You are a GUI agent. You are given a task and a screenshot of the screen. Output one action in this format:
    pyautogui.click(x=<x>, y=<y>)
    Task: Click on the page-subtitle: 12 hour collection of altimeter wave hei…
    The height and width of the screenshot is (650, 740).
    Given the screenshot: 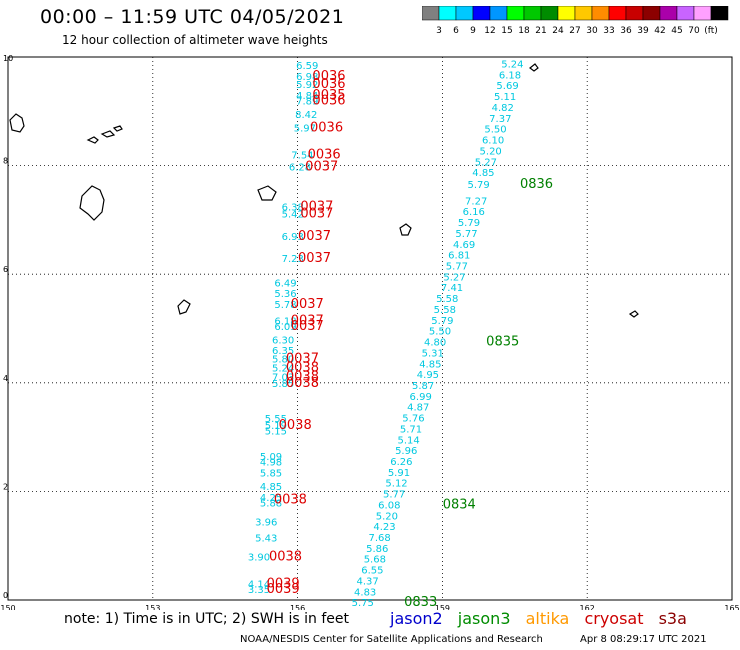 What is the action you would take?
    pyautogui.click(x=195, y=40)
    